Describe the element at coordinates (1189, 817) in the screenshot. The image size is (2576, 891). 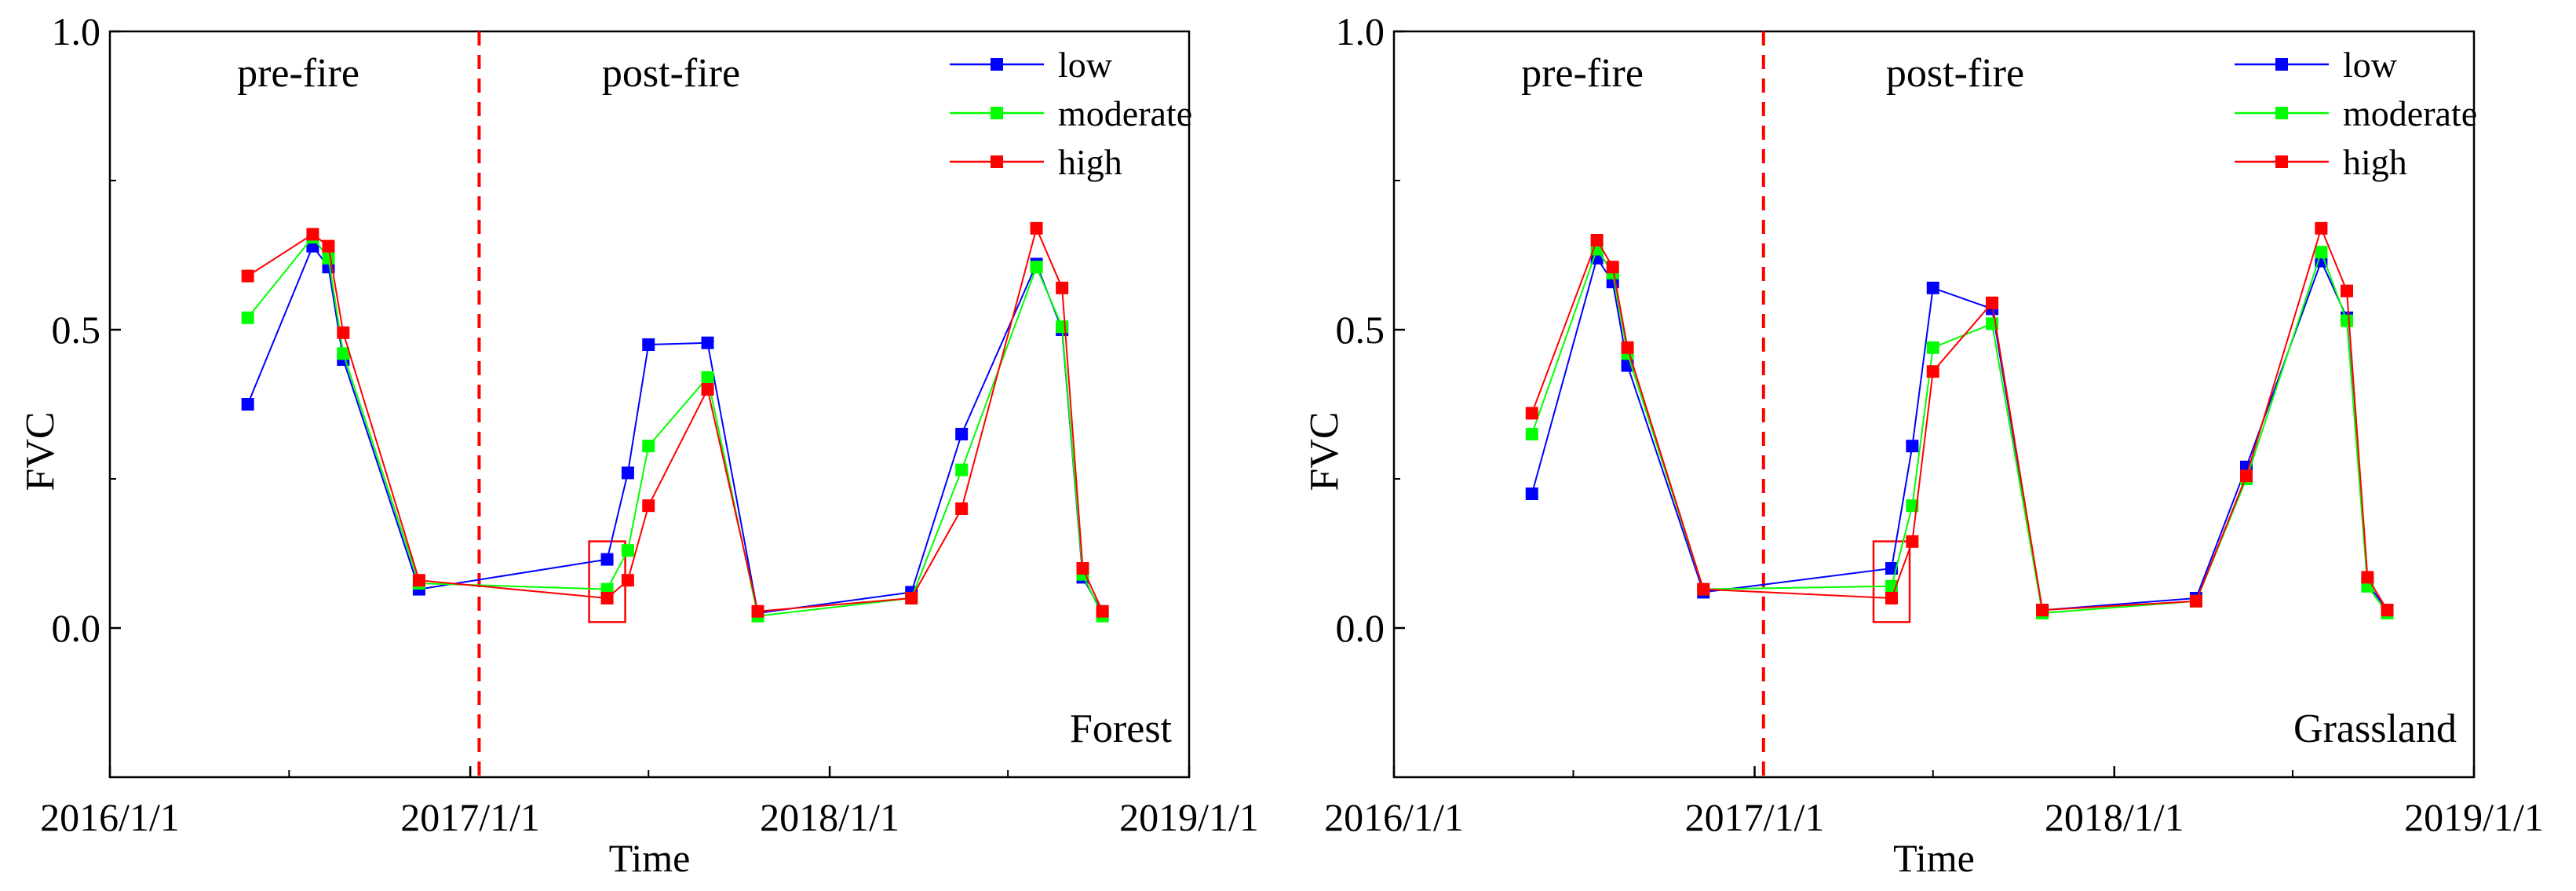
I see `x-tick-label: 2019/1/1` at that location.